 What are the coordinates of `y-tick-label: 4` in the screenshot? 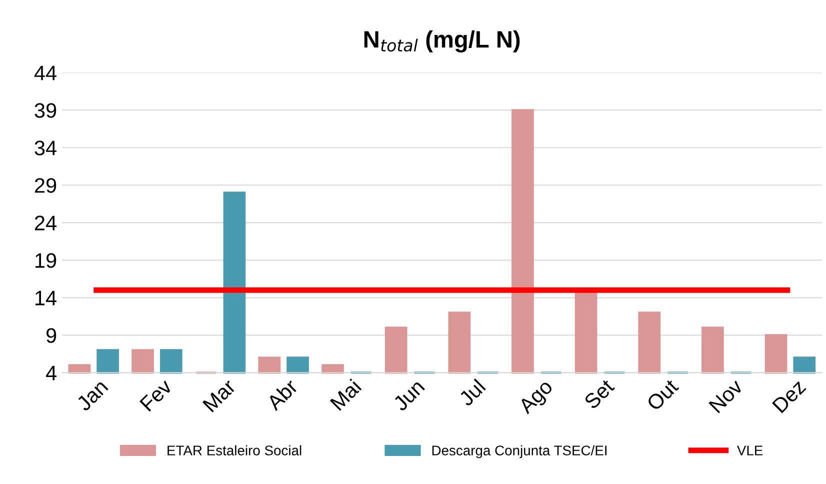 It's located at (51, 373).